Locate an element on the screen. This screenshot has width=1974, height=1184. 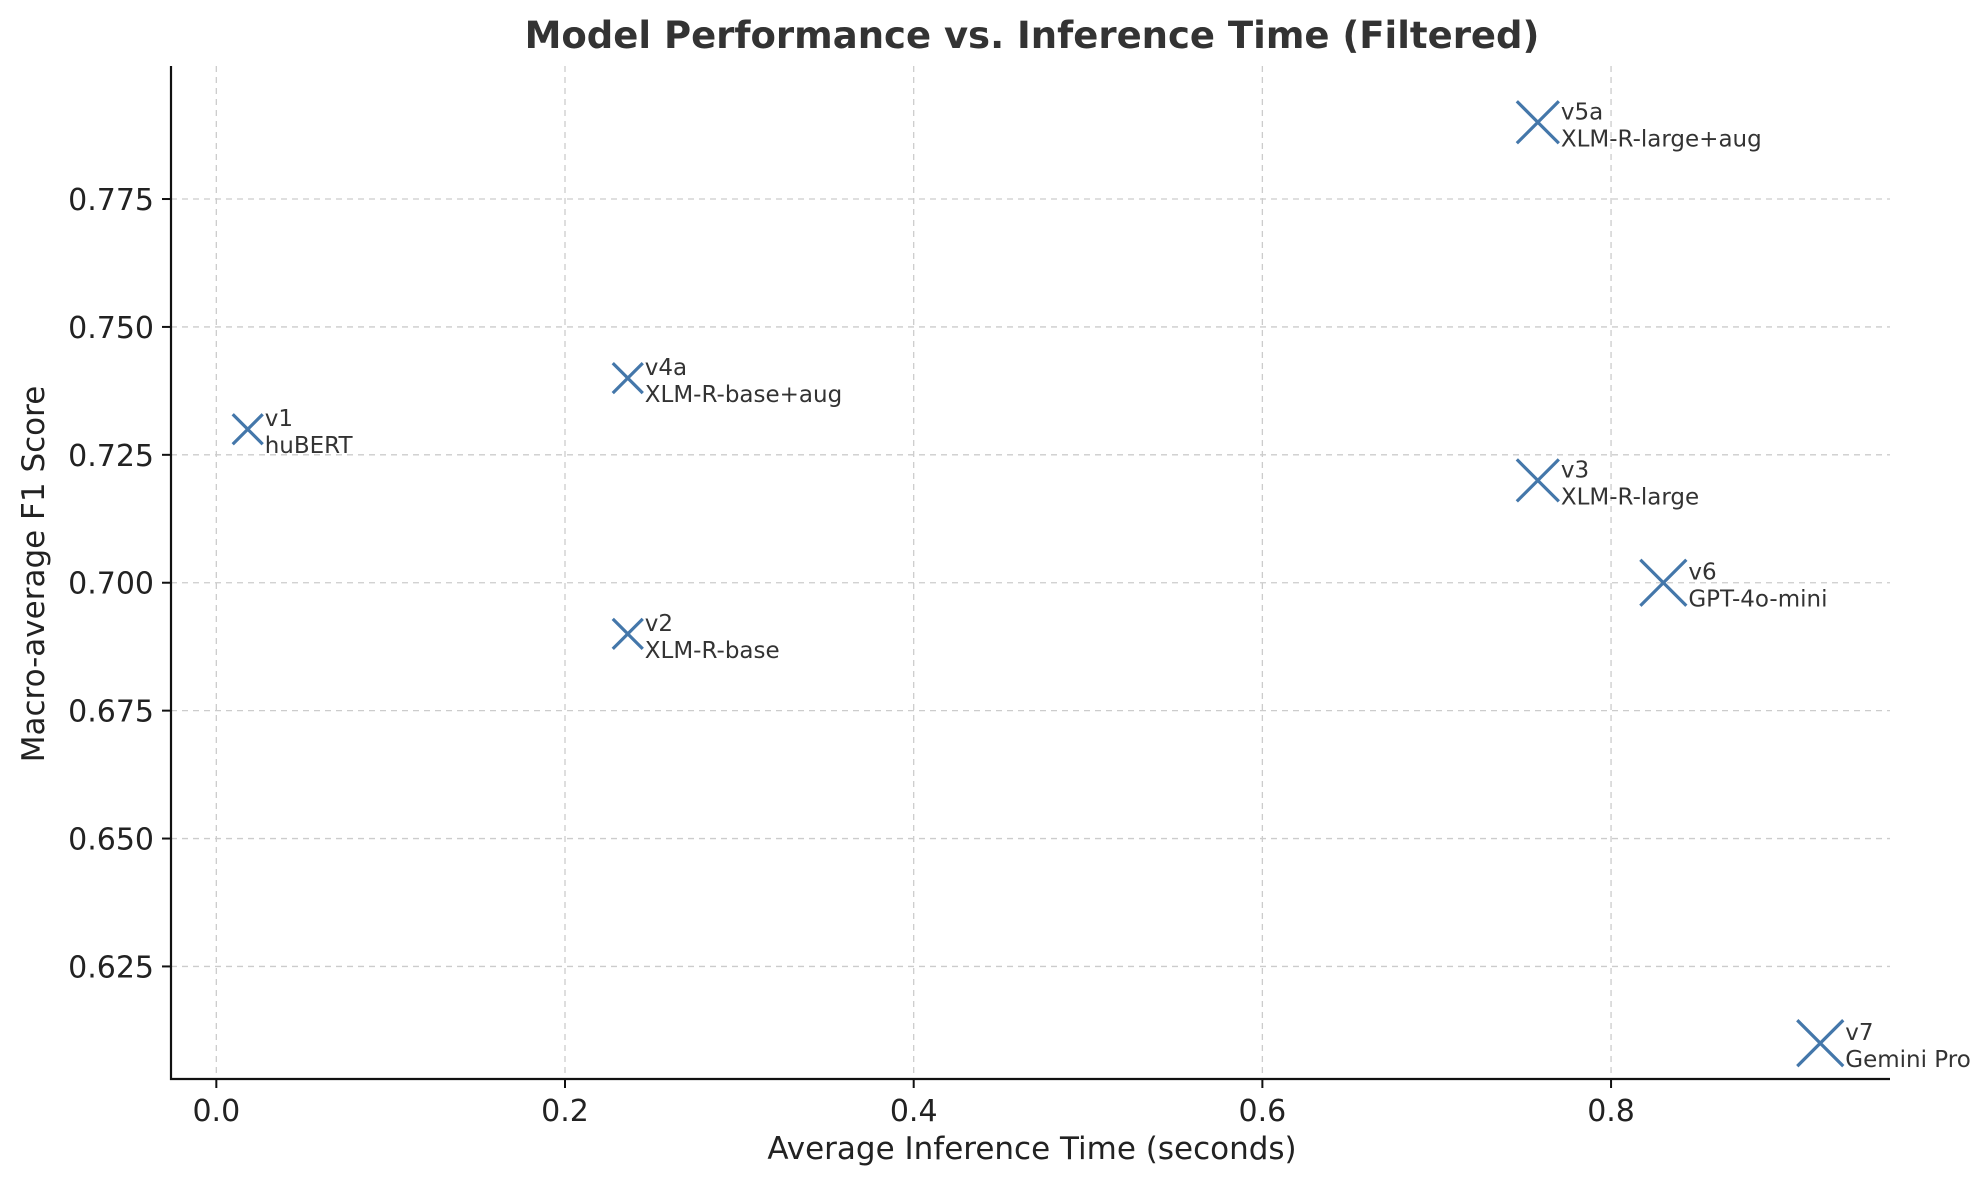
point-label-model: XLM-R-large+aug is located at coordinates (1661, 139).